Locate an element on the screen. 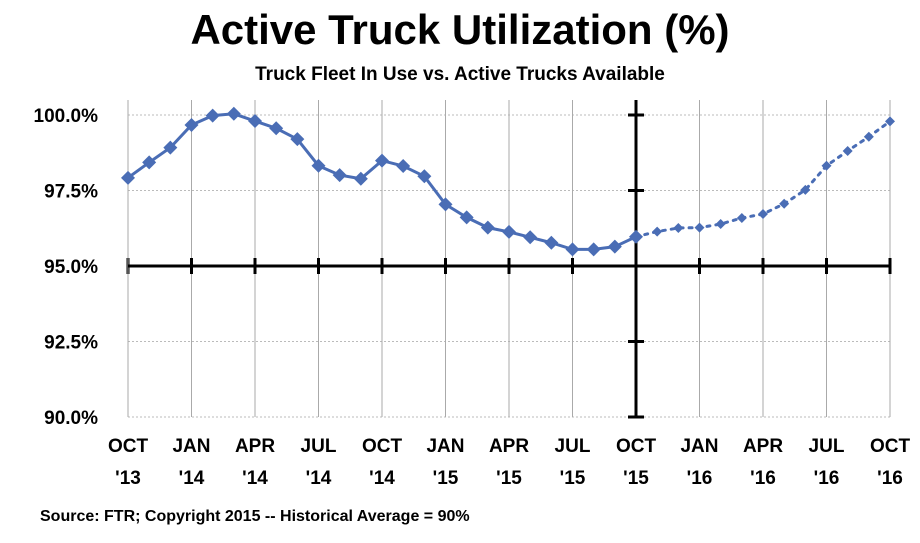  y-tick-label: 90.0% is located at coordinates (71, 418).